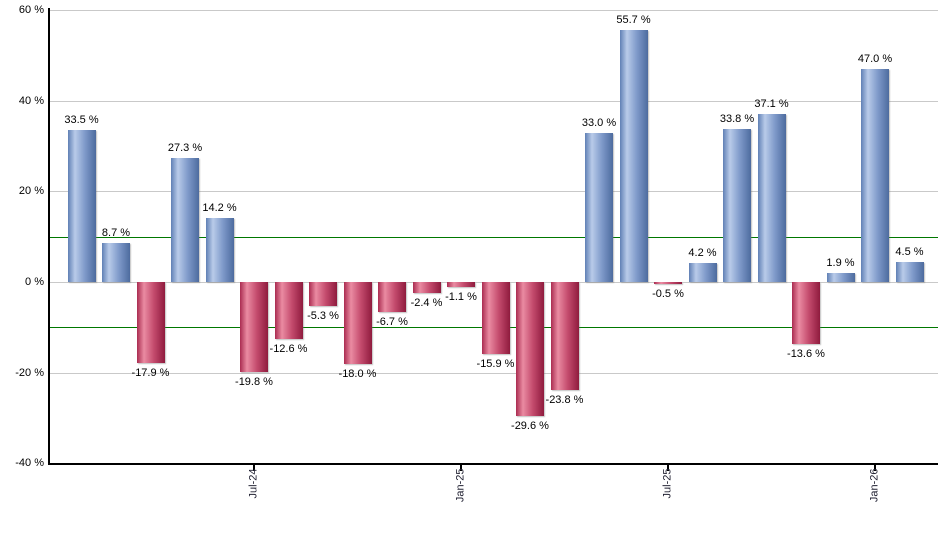  Describe the element at coordinates (599, 122) in the screenshot. I see `bar-value-label: 33.0 %` at that location.